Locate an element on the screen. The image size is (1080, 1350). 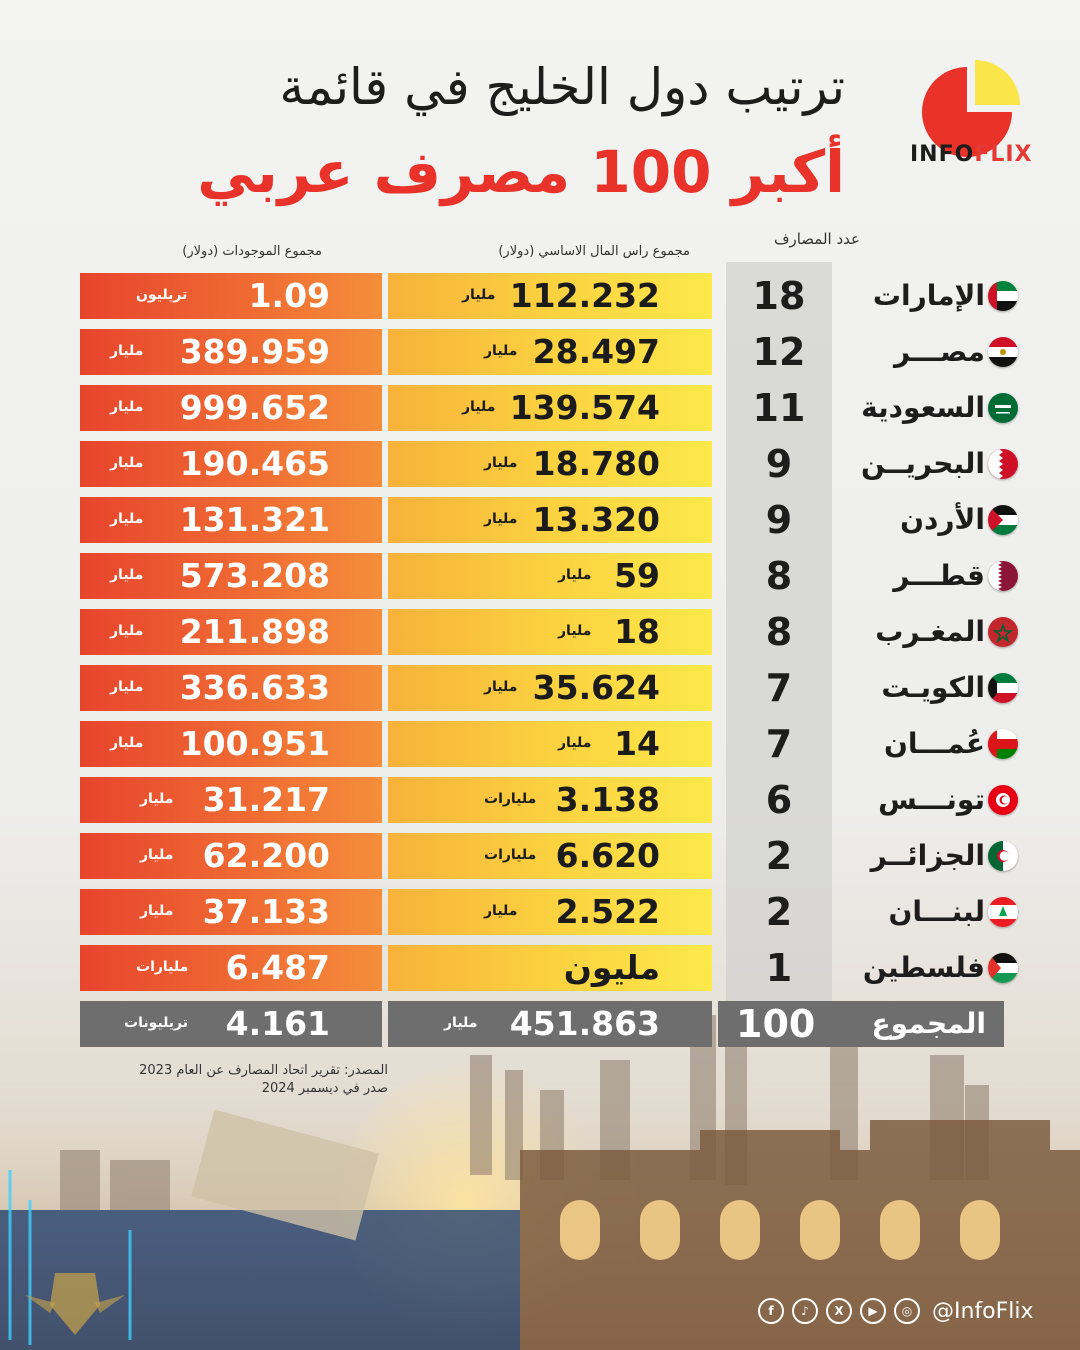
table-row: 573.208 مليار 59 مليار 8 قطـــر is located at coordinates (540, 576).